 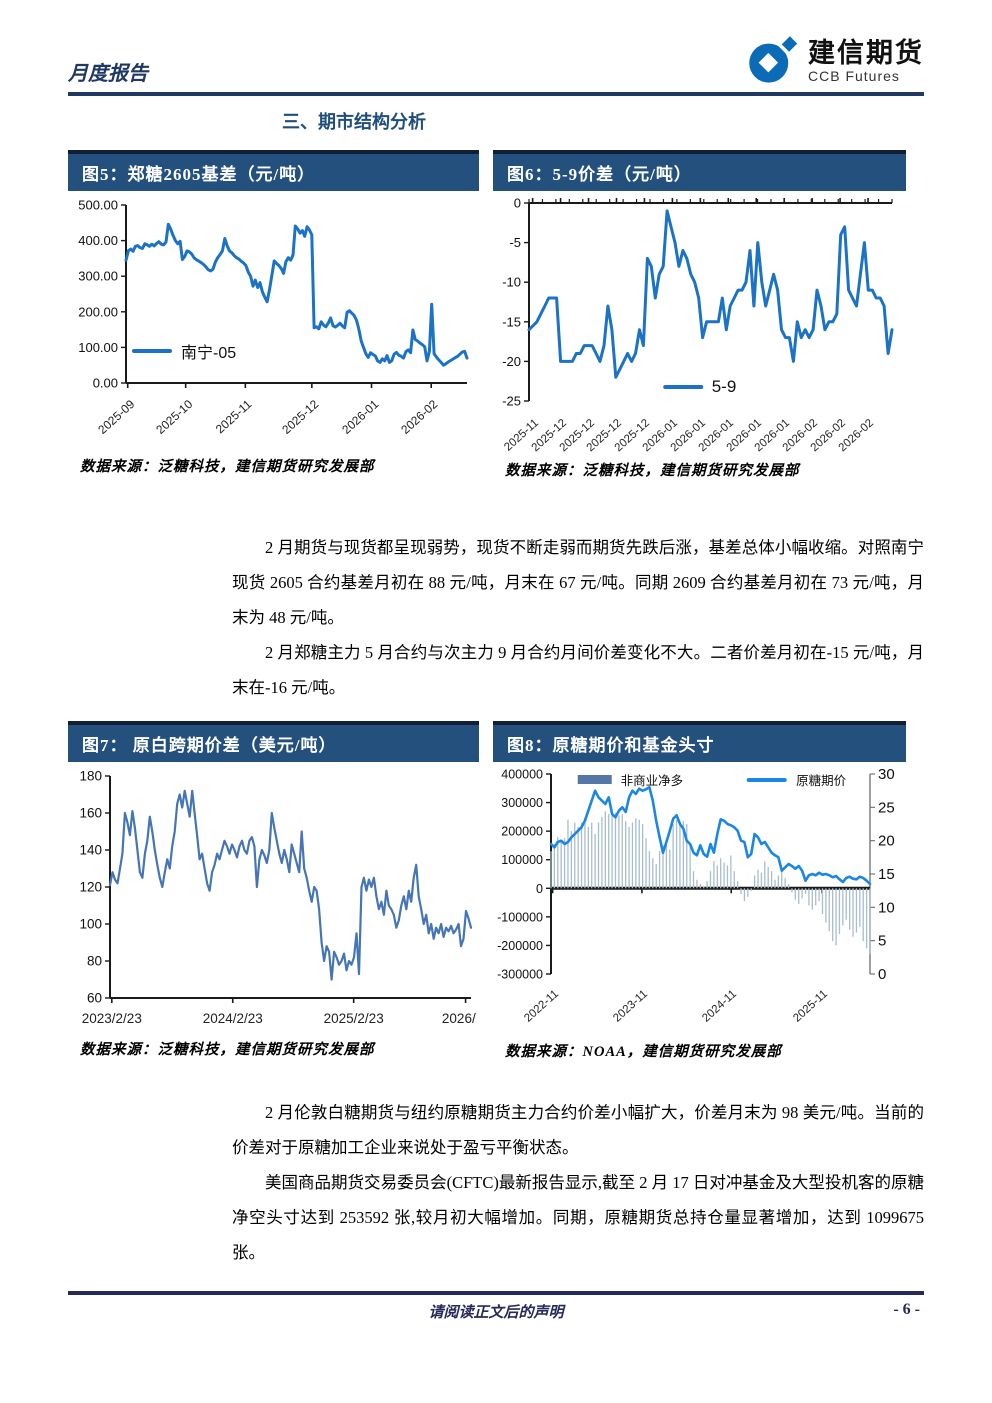 I want to click on chart6-title-banner: 图6：5-9价差（元/吨）, so click(x=699, y=170).